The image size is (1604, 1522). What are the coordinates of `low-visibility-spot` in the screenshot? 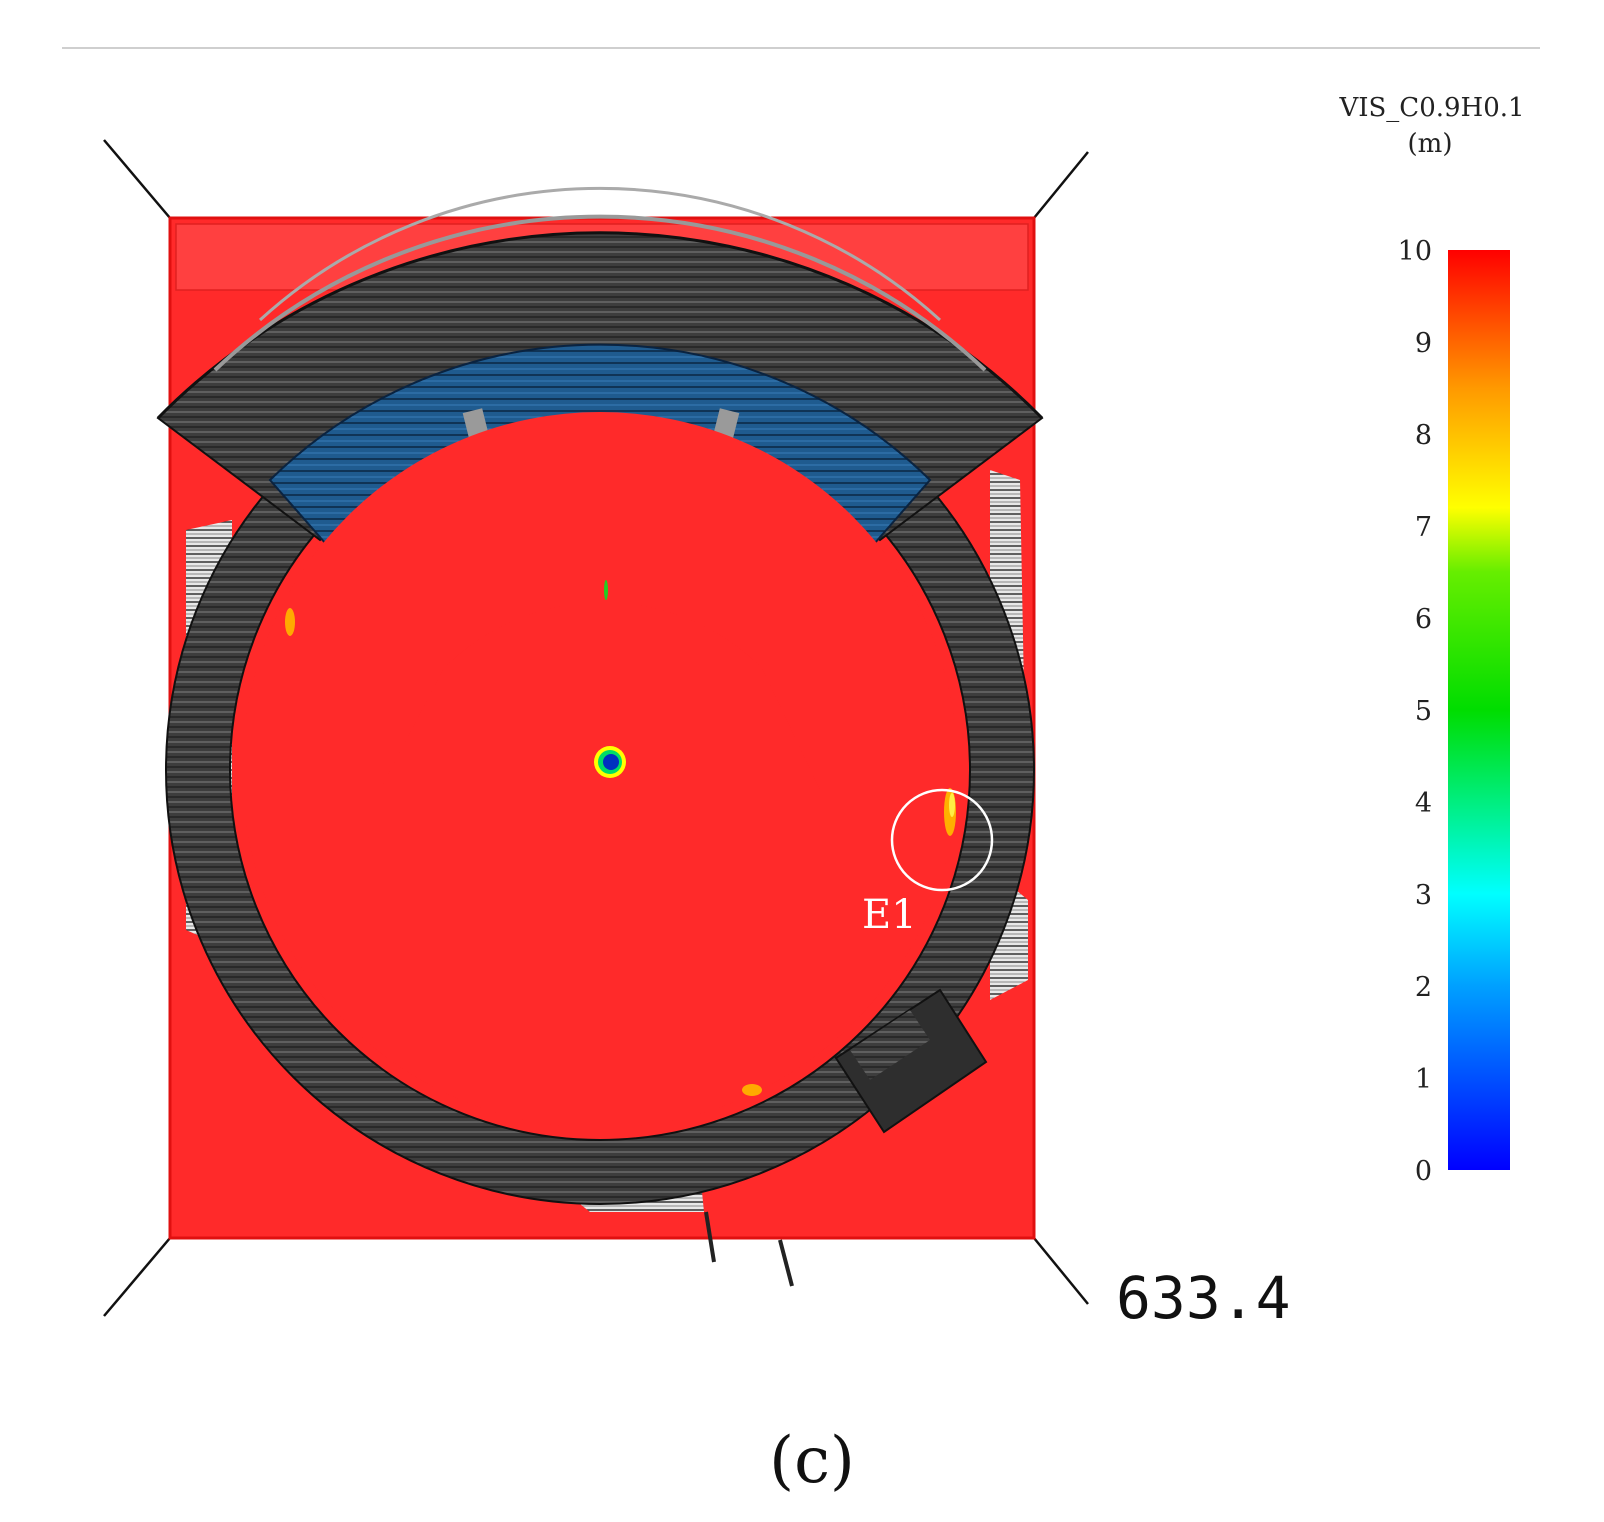 It's located at (610, 762).